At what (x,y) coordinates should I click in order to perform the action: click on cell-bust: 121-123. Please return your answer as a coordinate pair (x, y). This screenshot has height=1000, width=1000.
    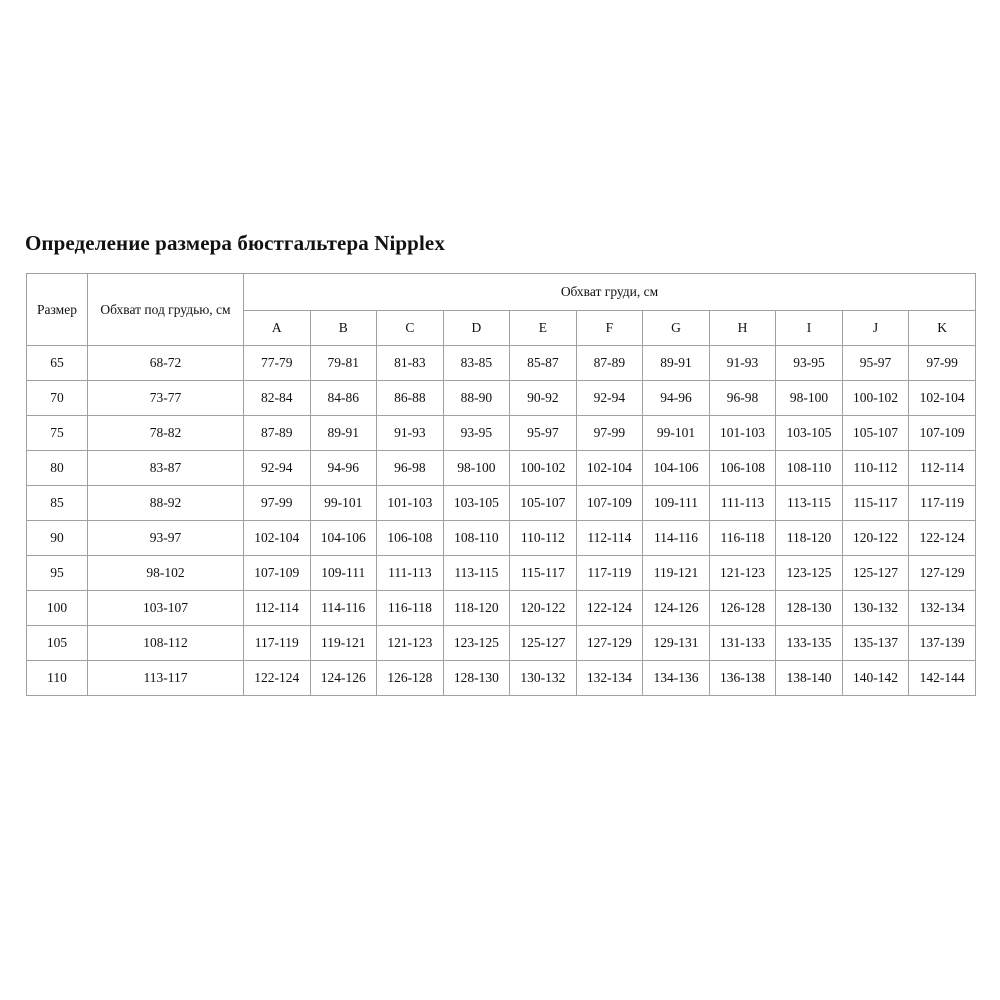
    Looking at the image, I should click on (742, 573).